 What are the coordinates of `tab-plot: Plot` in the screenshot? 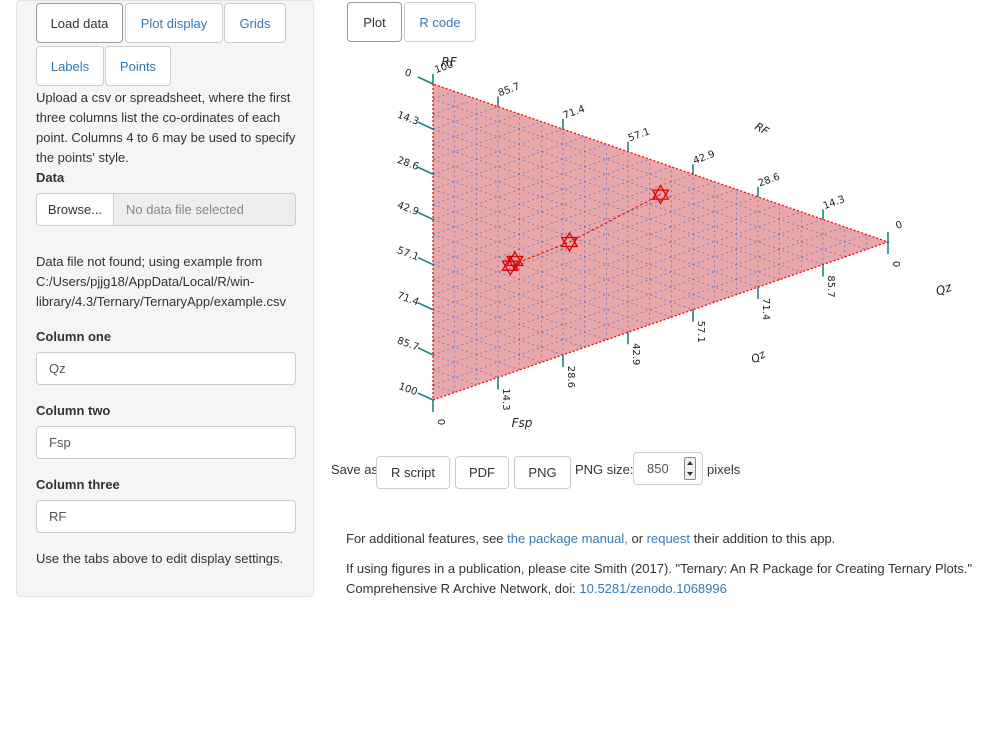 It's located at (374, 22).